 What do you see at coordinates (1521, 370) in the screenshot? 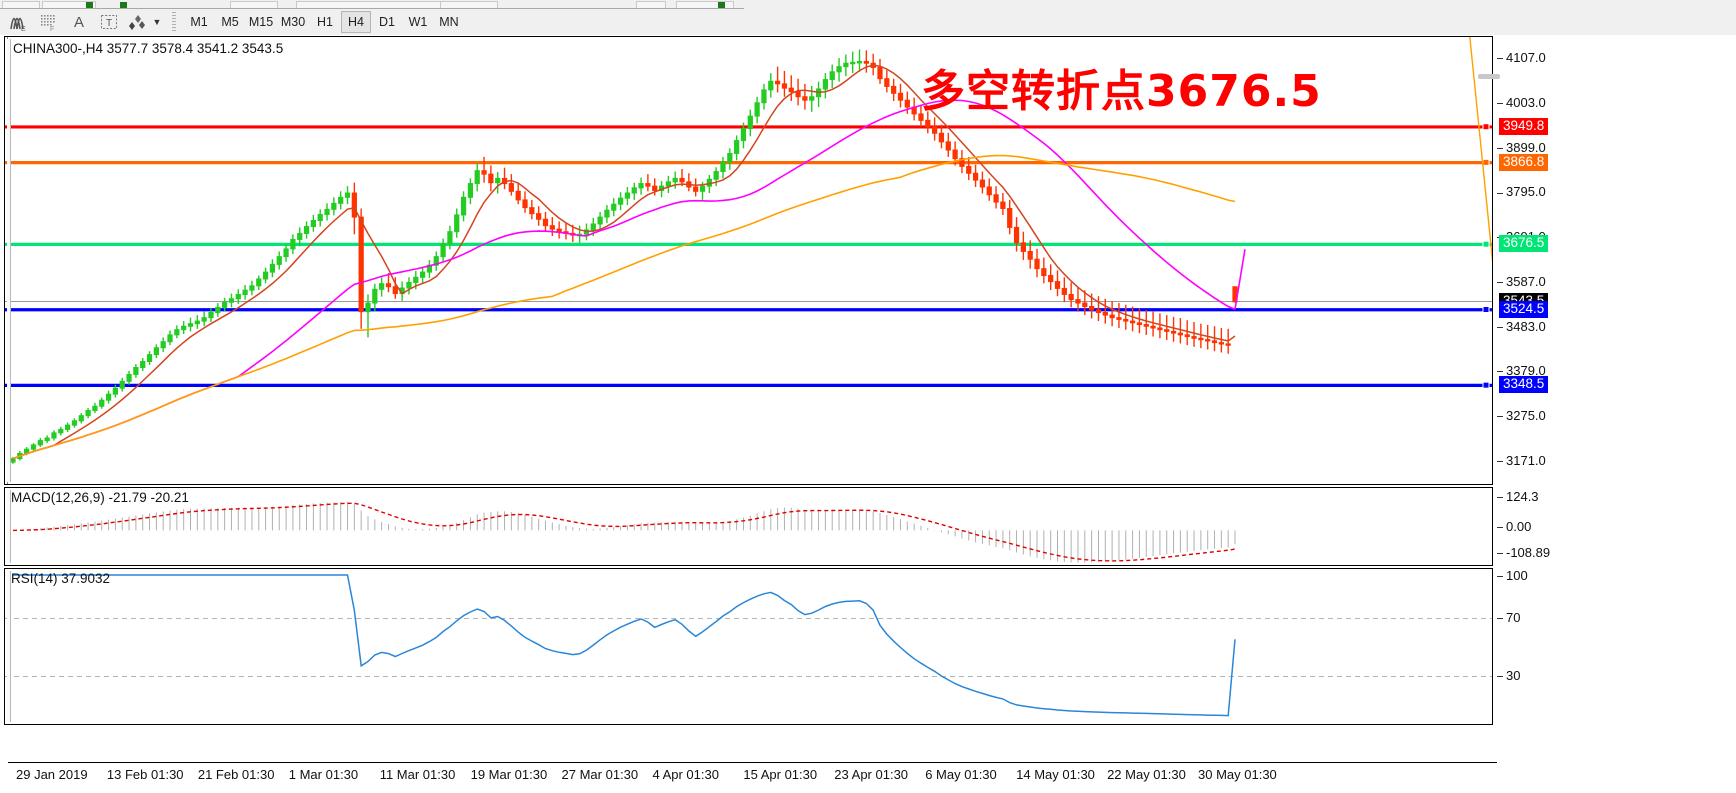
I see `price-tick: 3379.0` at bounding box center [1521, 370].